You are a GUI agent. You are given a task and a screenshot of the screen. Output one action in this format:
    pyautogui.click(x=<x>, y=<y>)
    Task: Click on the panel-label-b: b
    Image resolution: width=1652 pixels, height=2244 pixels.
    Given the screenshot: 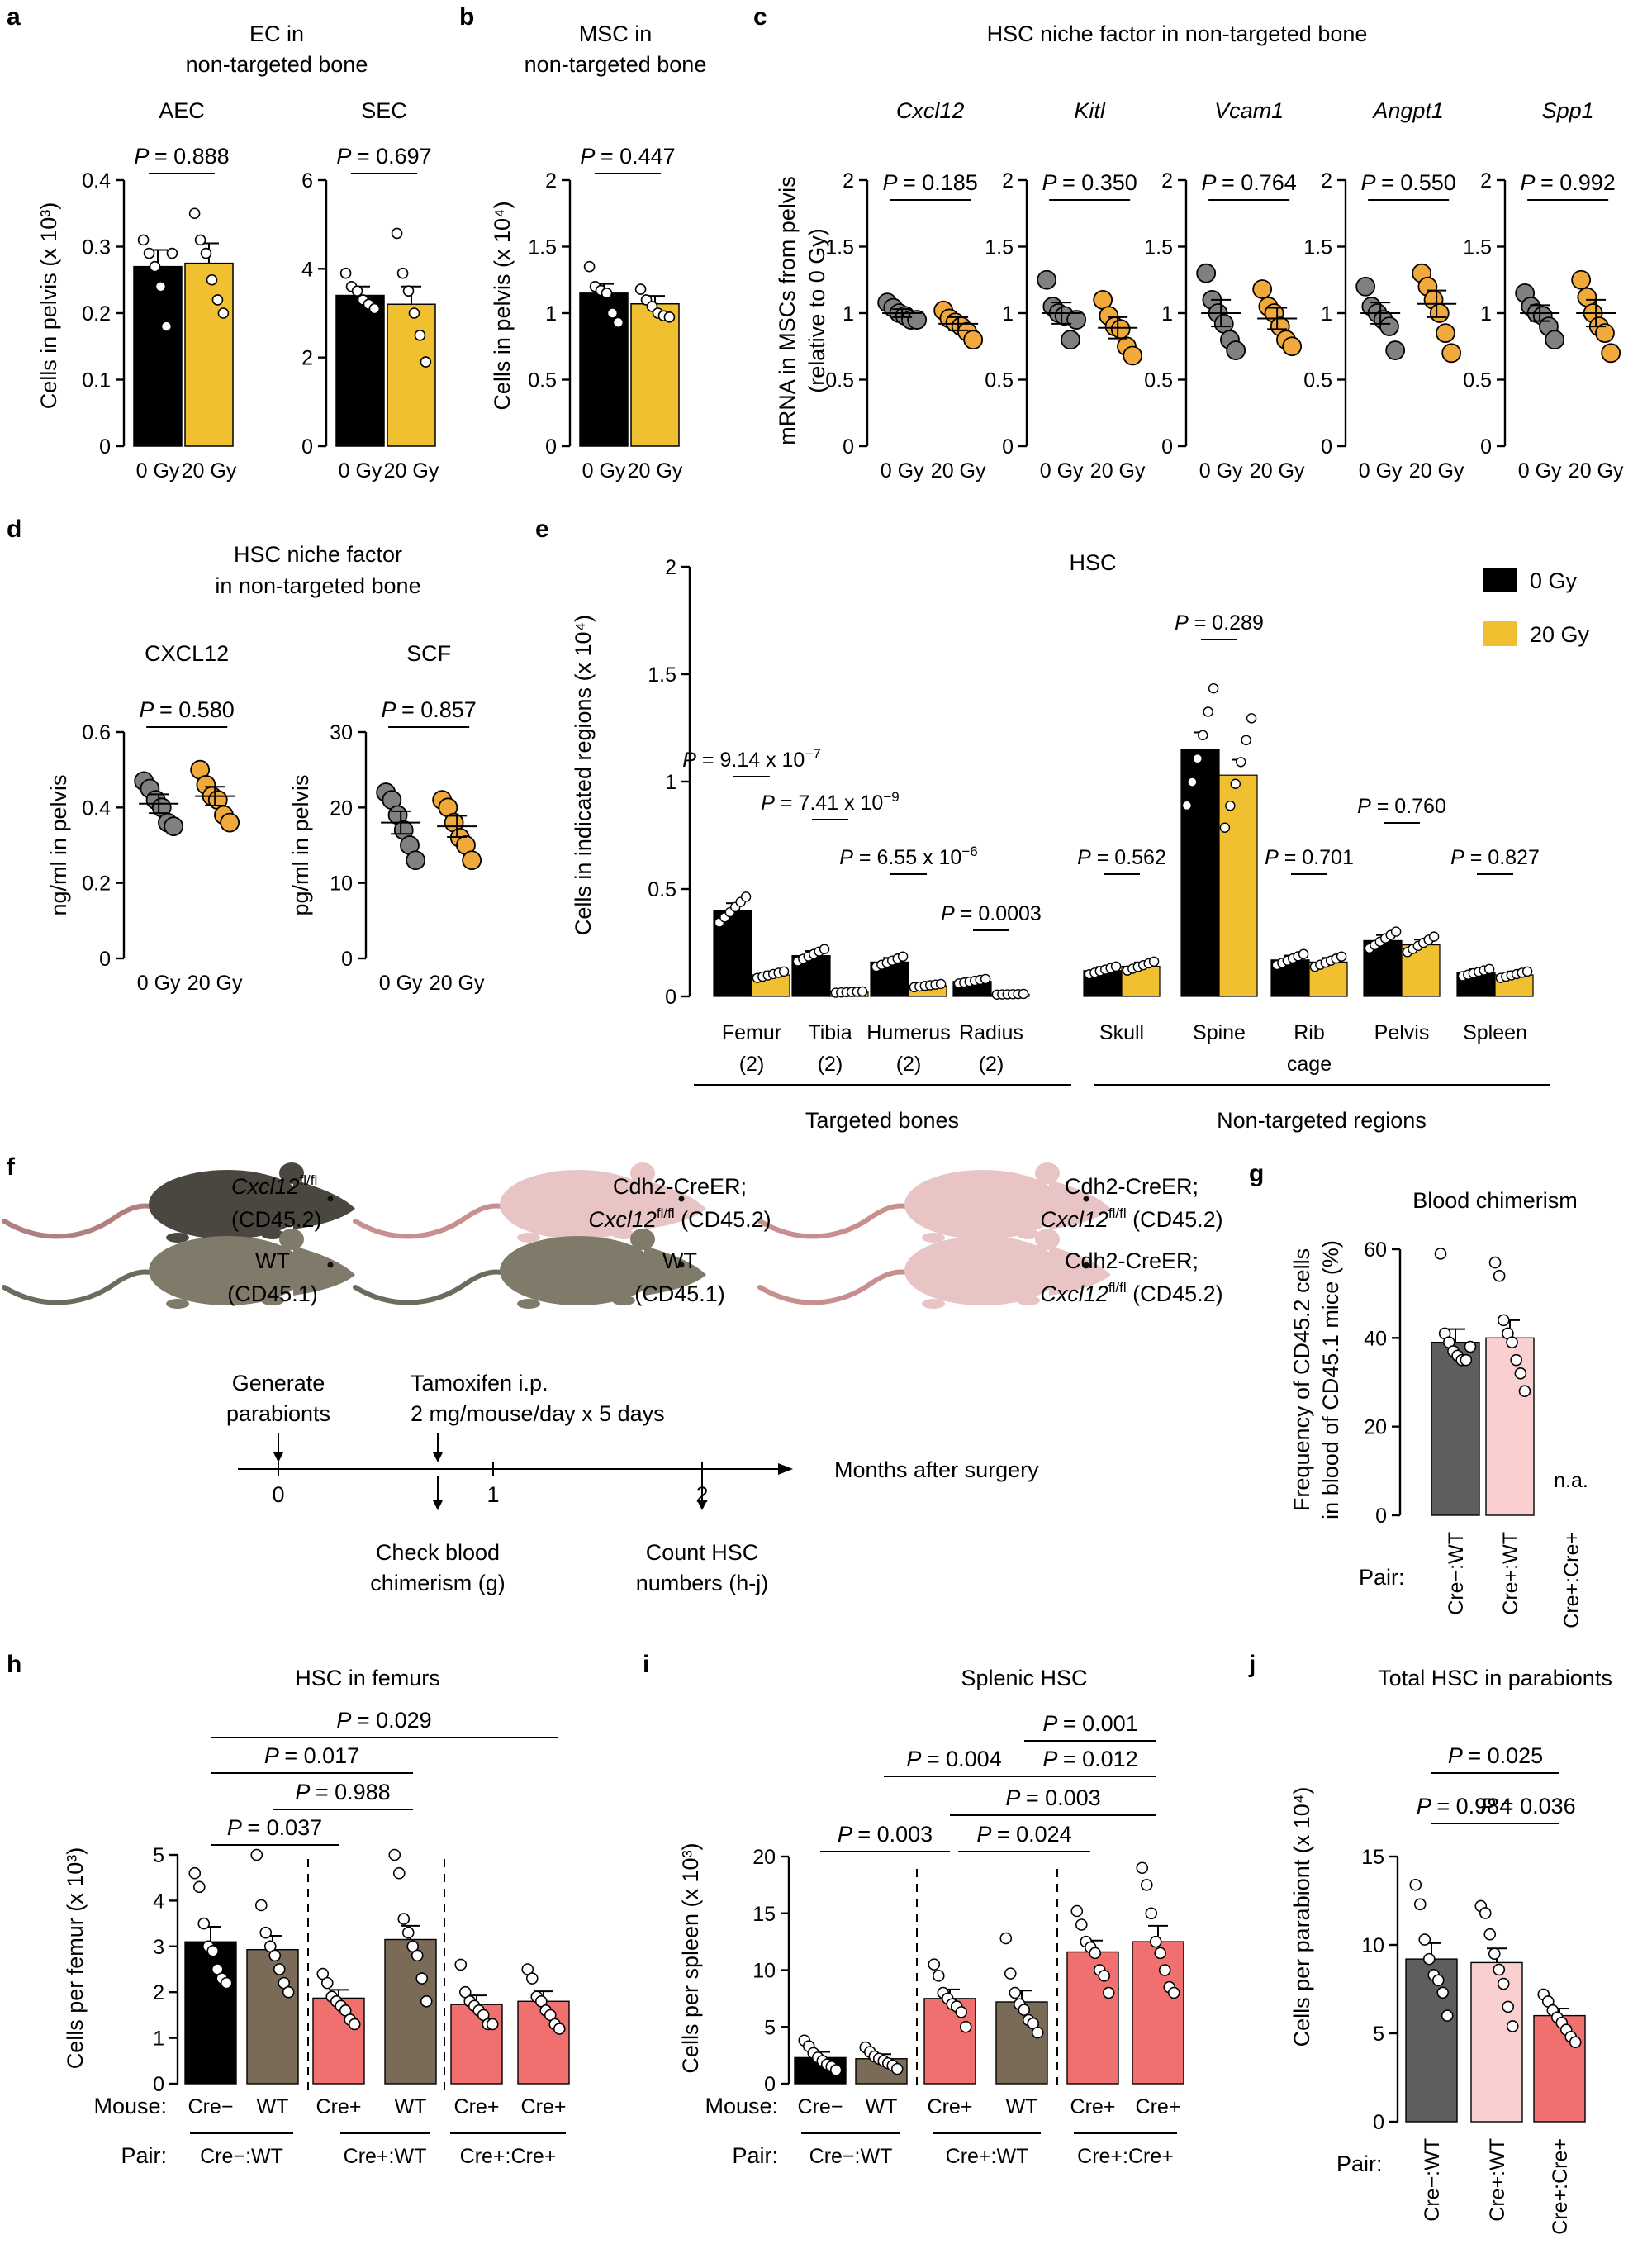 What is the action you would take?
    pyautogui.click(x=466, y=17)
    